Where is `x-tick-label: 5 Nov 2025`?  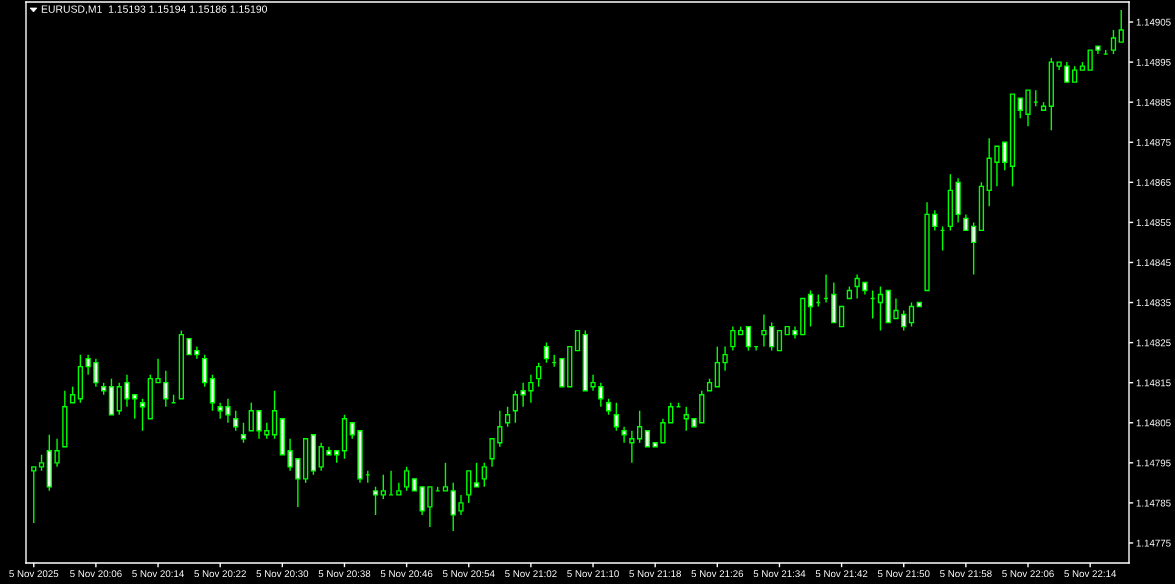 x-tick-label: 5 Nov 2025 is located at coordinates (34, 574).